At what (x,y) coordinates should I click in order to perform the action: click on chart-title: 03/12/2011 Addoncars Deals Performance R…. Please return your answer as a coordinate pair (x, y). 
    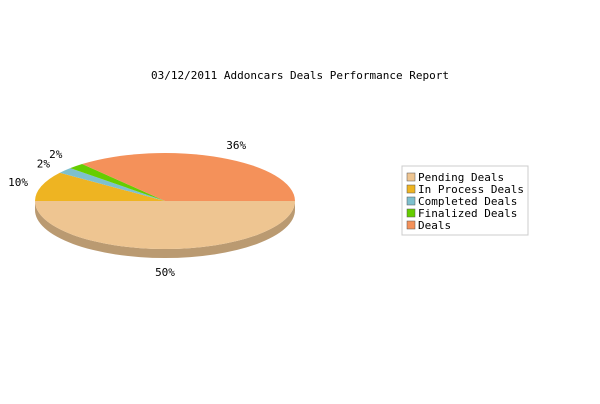
    Looking at the image, I should click on (300, 75).